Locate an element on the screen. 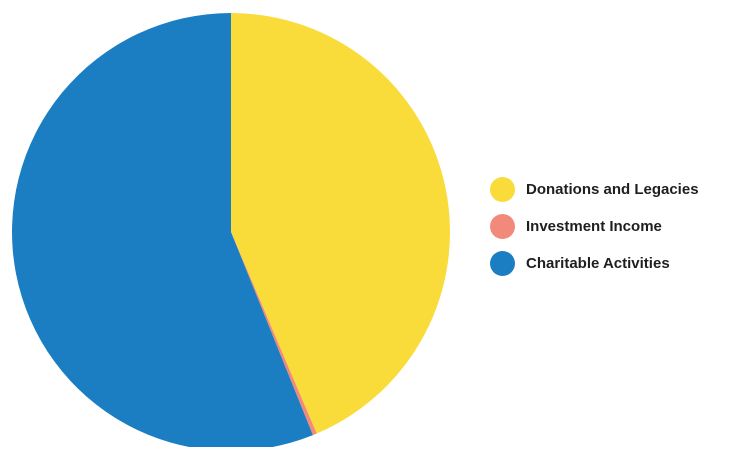  legend-item-investment: Investment Income is located at coordinates (610, 226).